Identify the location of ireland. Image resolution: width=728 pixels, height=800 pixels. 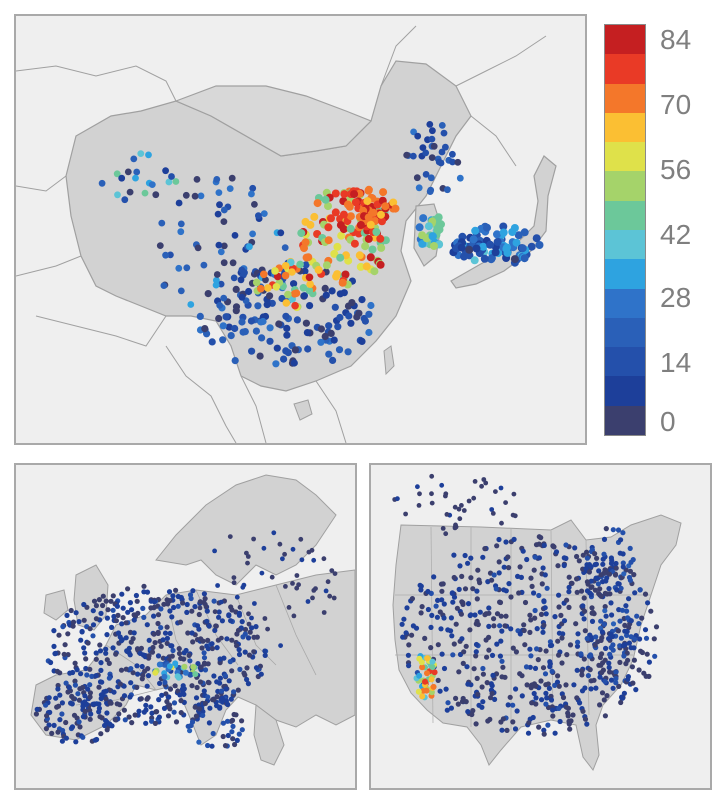
(56, 605).